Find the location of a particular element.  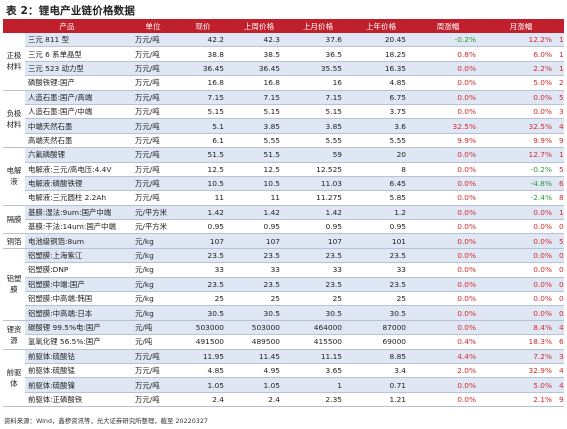

last-month-cell: 0.95 is located at coordinates (318, 227).